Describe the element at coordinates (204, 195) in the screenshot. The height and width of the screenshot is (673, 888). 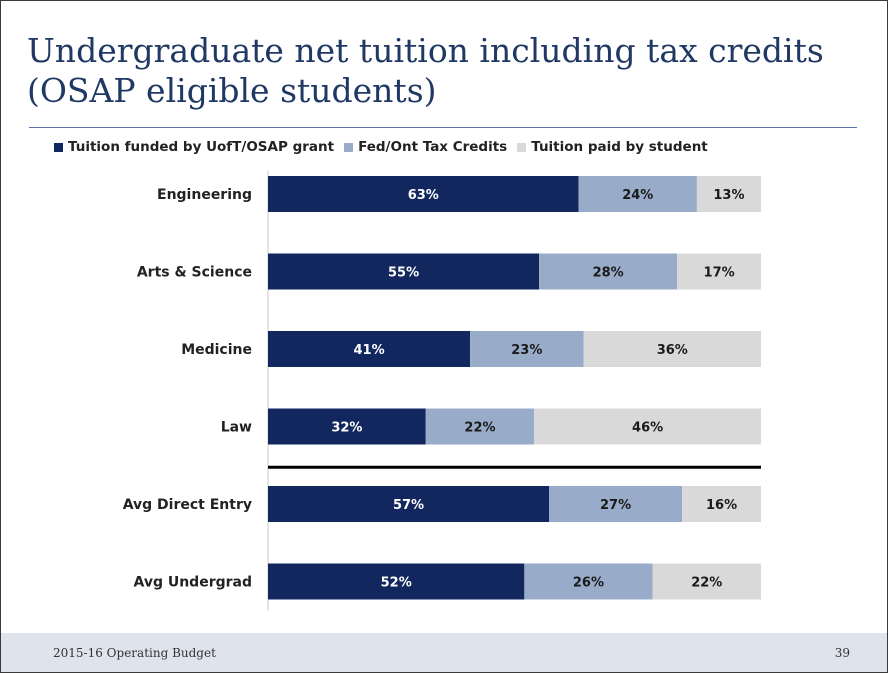
I see `category-label-engineering: Engineering` at that location.